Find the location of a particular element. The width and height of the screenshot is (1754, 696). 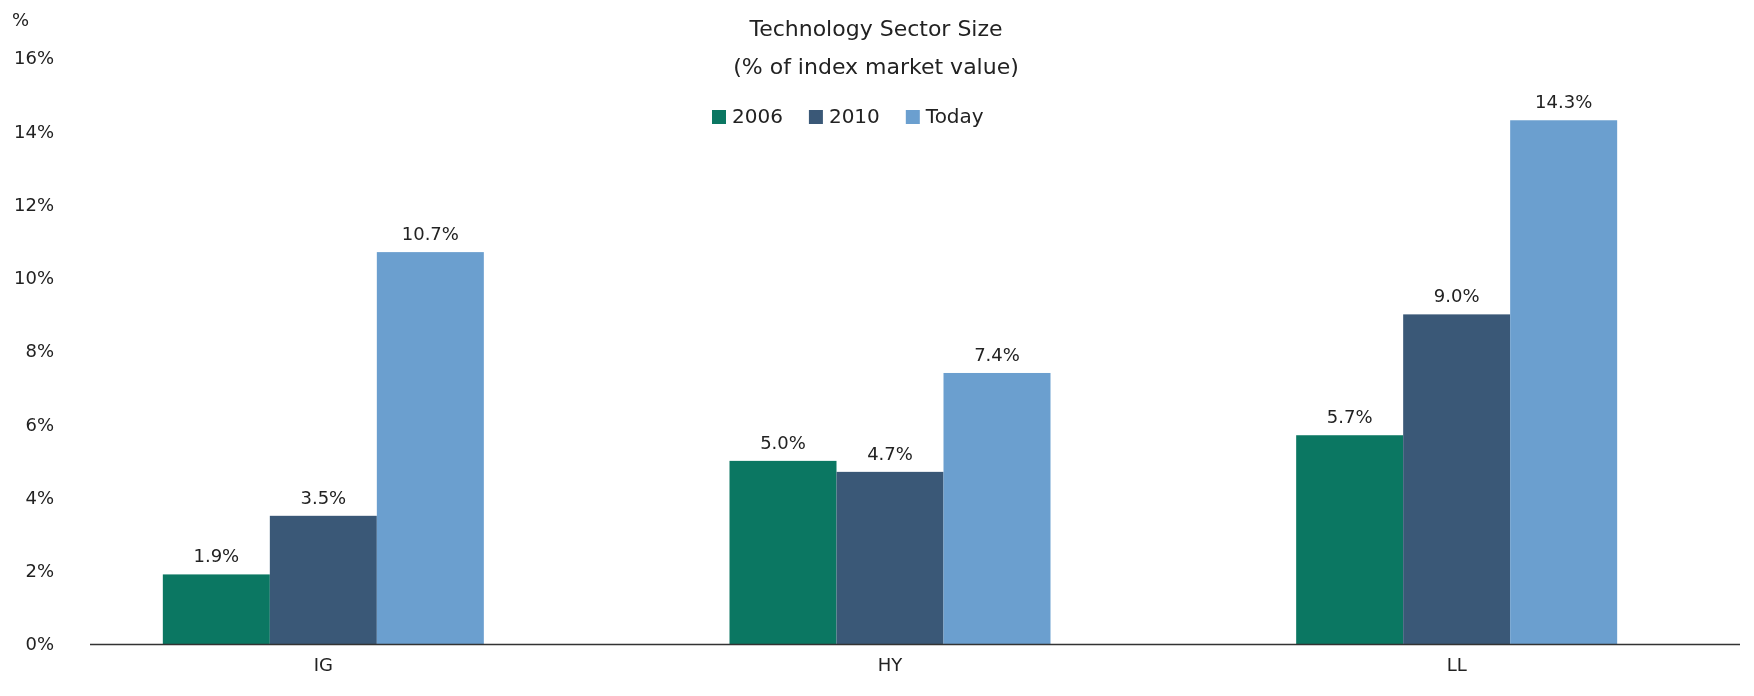

y-tick-label: 6% is located at coordinates (39, 424).